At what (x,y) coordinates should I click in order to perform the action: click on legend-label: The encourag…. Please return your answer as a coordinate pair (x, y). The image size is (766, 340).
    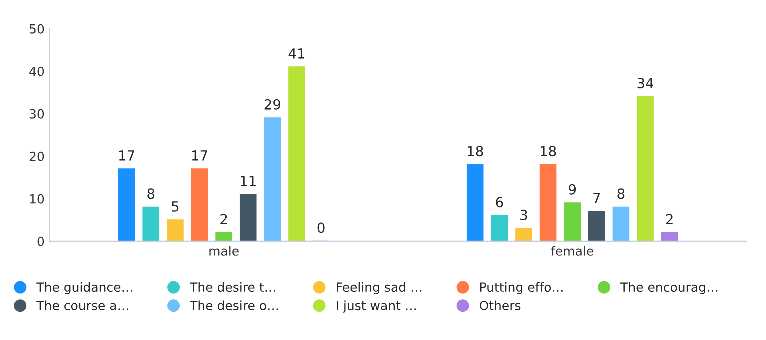
    Looking at the image, I should click on (669, 288).